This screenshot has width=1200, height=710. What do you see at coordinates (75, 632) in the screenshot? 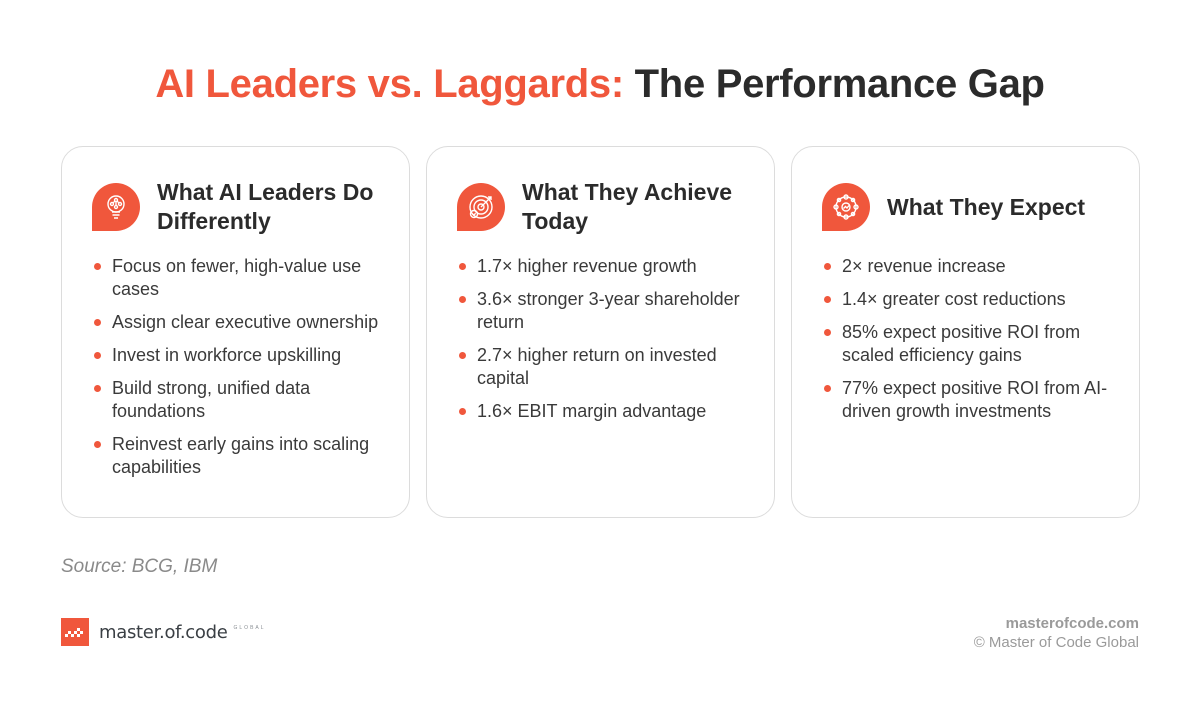
I see `logo-mark-icon` at bounding box center [75, 632].